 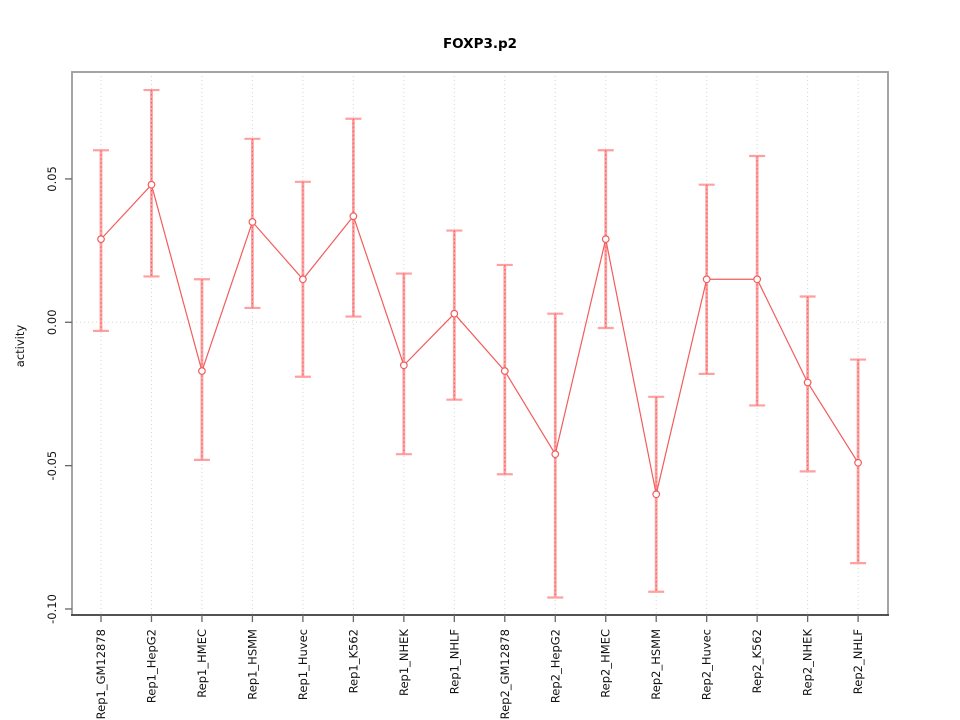 What do you see at coordinates (52, 322) in the screenshot?
I see `y-tick-label: 0.00` at bounding box center [52, 322].